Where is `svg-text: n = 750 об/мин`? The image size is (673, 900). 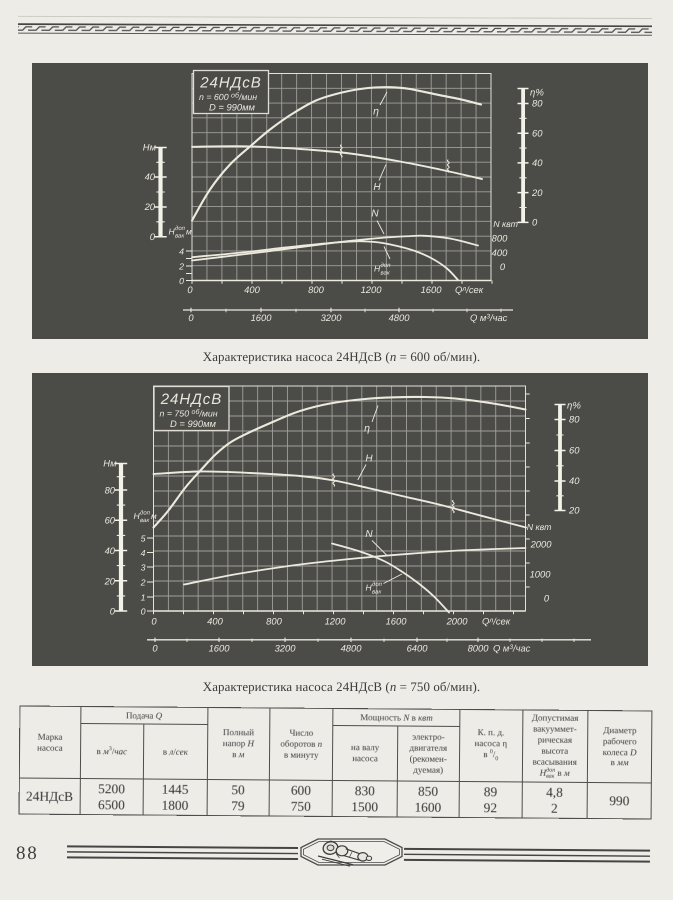
svg-text: n = 750 об/мин is located at coordinates (189, 413).